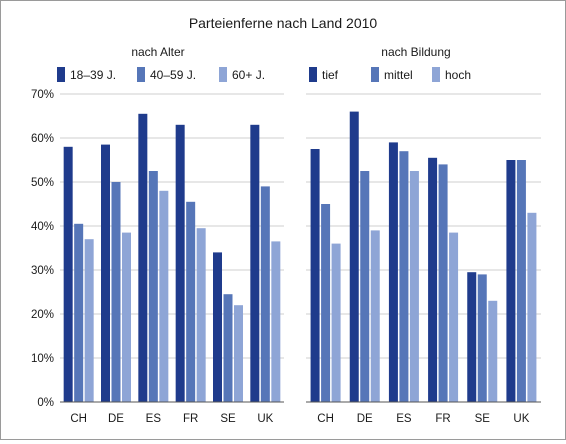  Describe the element at coordinates (79, 312) in the screenshot. I see `bar-p0-CH-s1` at that location.